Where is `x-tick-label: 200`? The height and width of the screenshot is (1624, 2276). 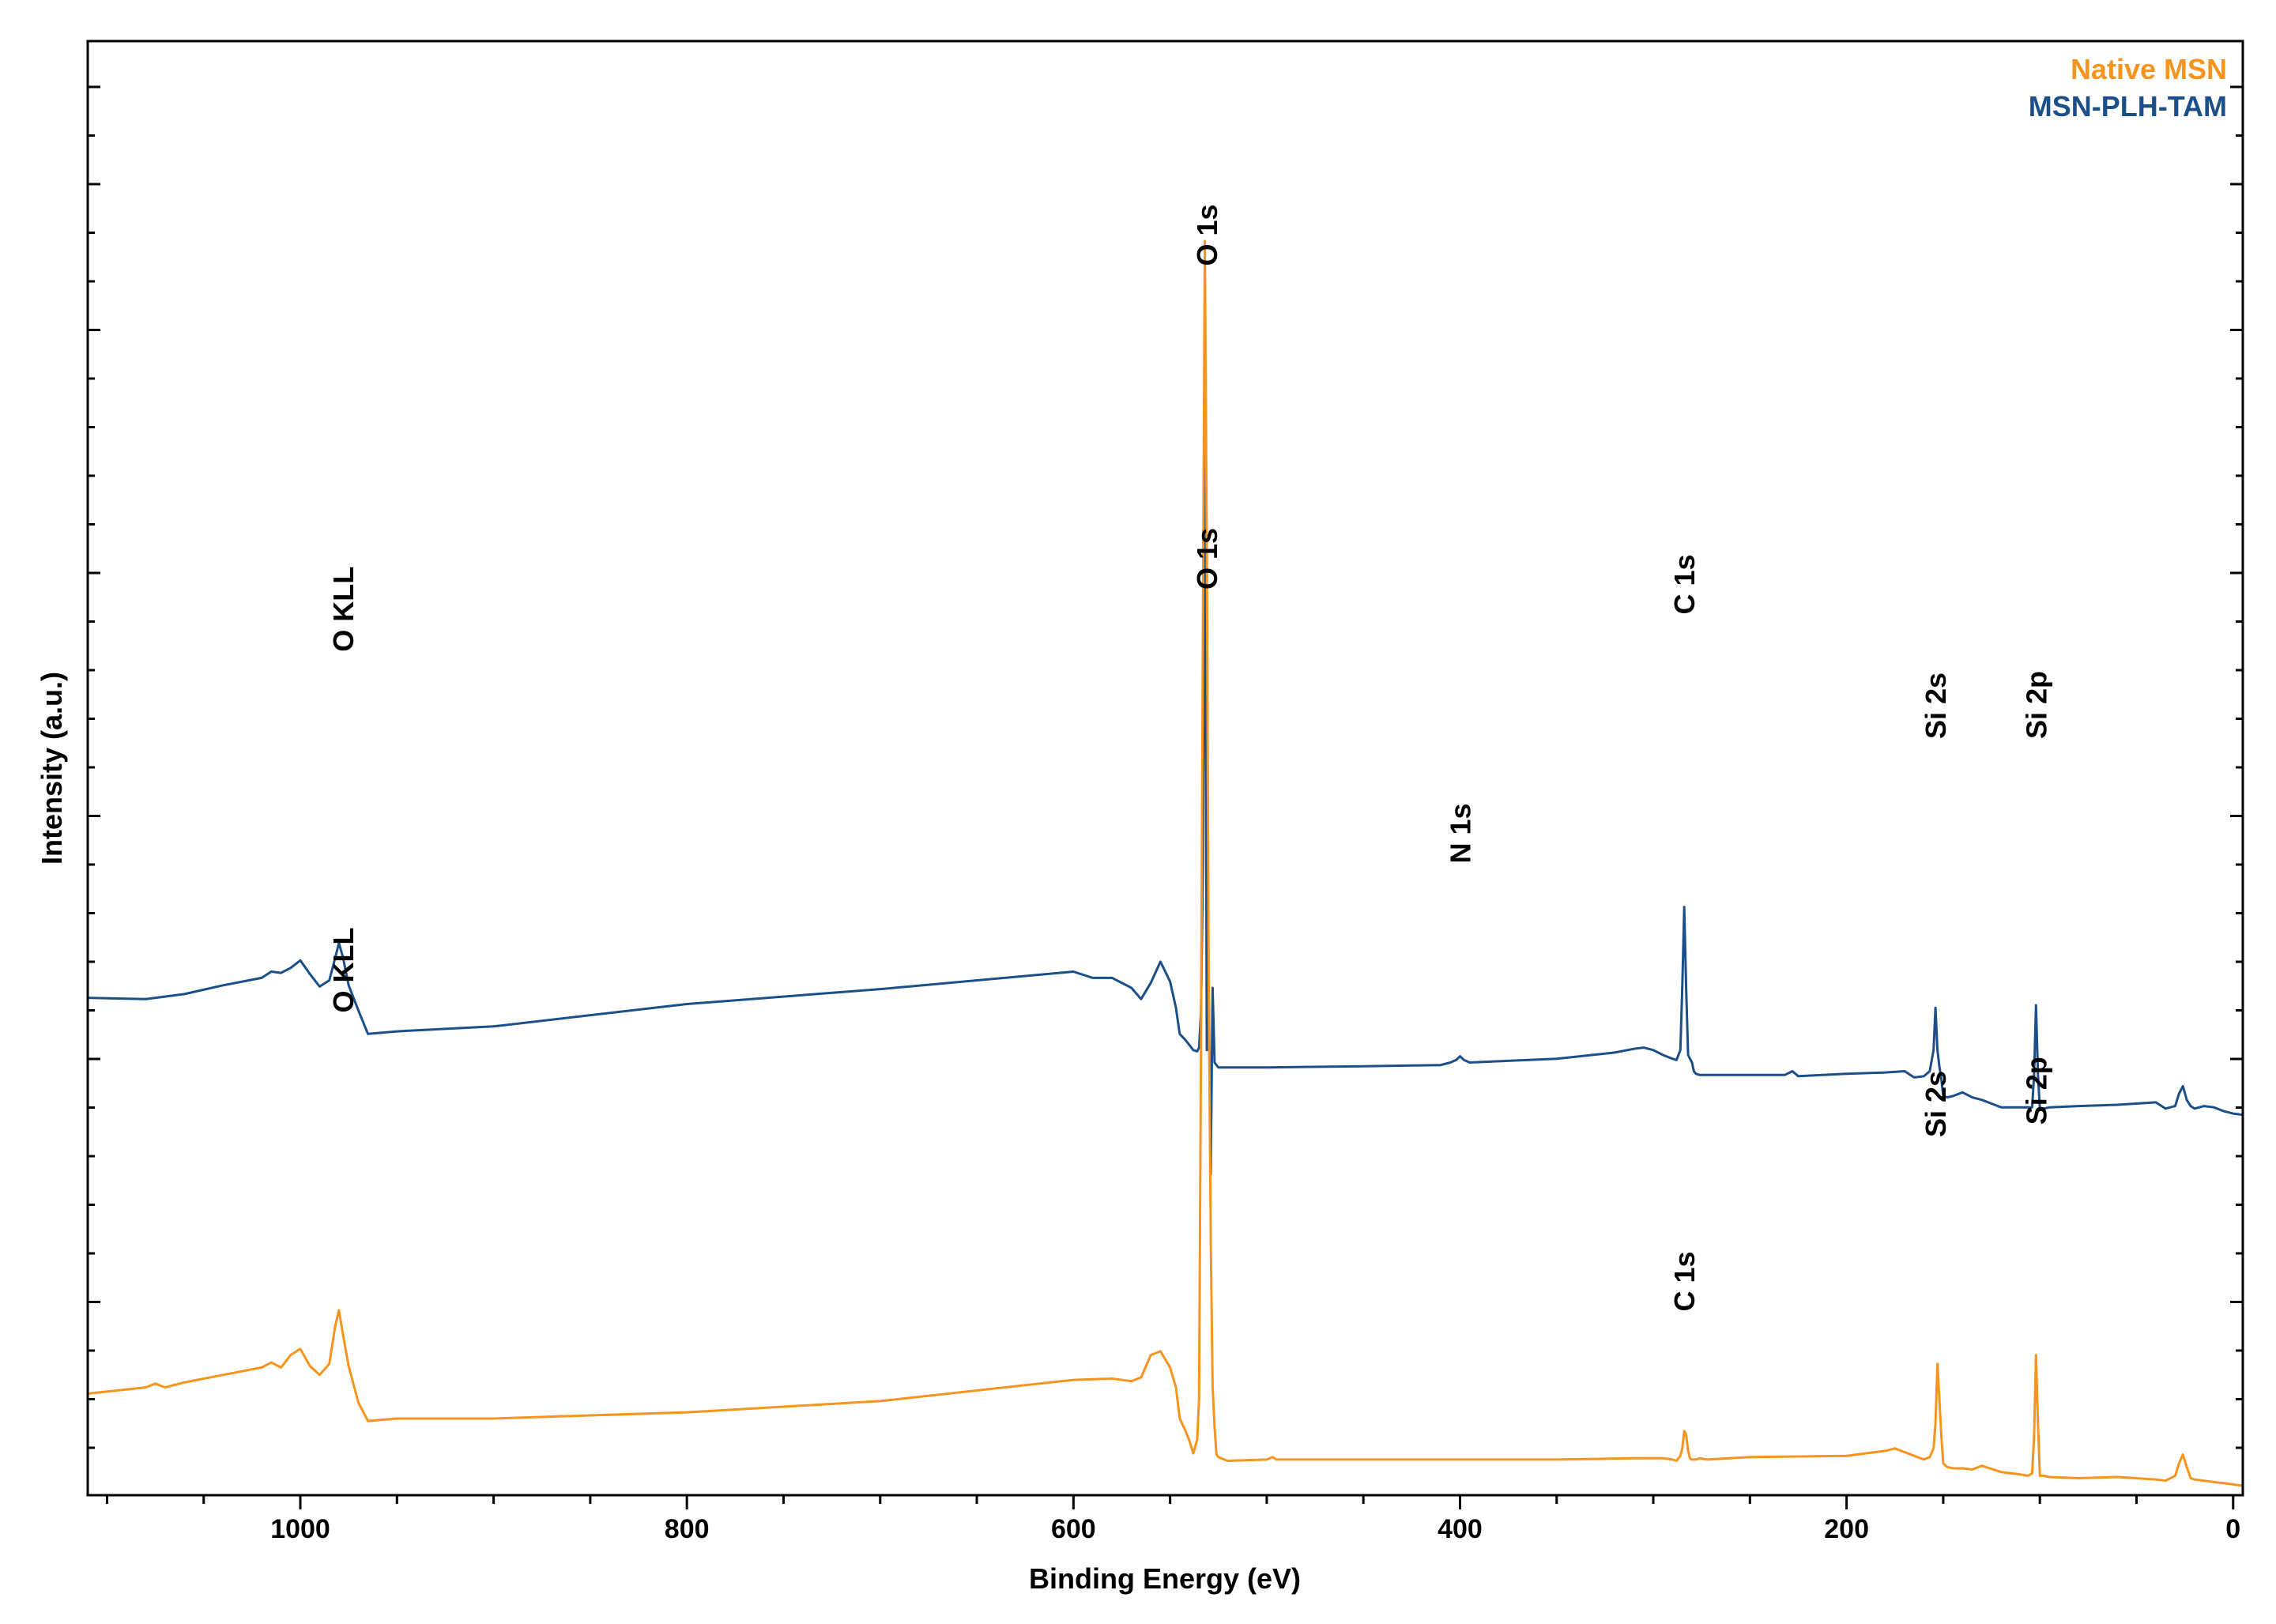
x-tick-label: 200 is located at coordinates (1846, 1529).